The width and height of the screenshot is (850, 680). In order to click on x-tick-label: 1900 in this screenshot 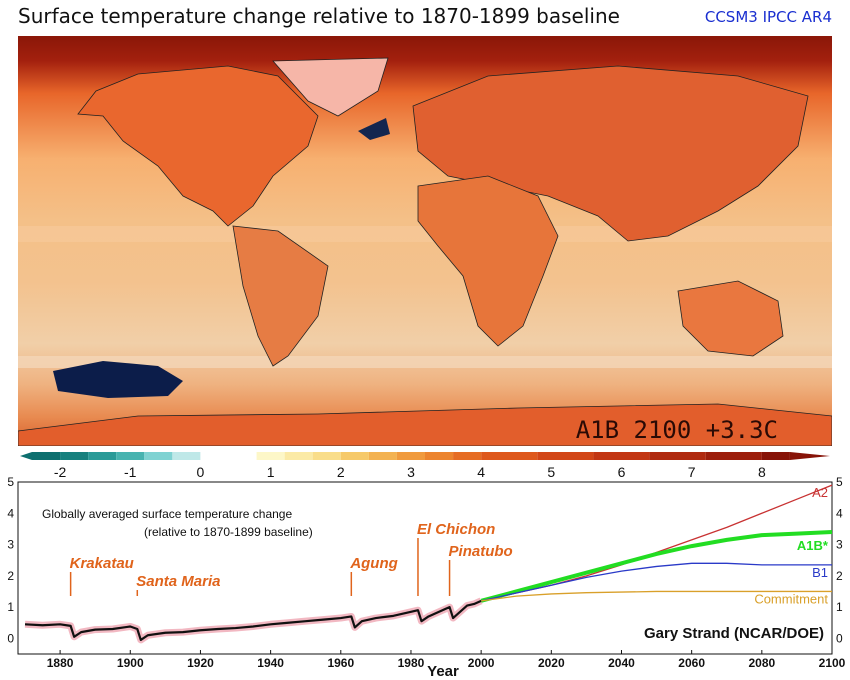, I will do `click(130, 663)`.